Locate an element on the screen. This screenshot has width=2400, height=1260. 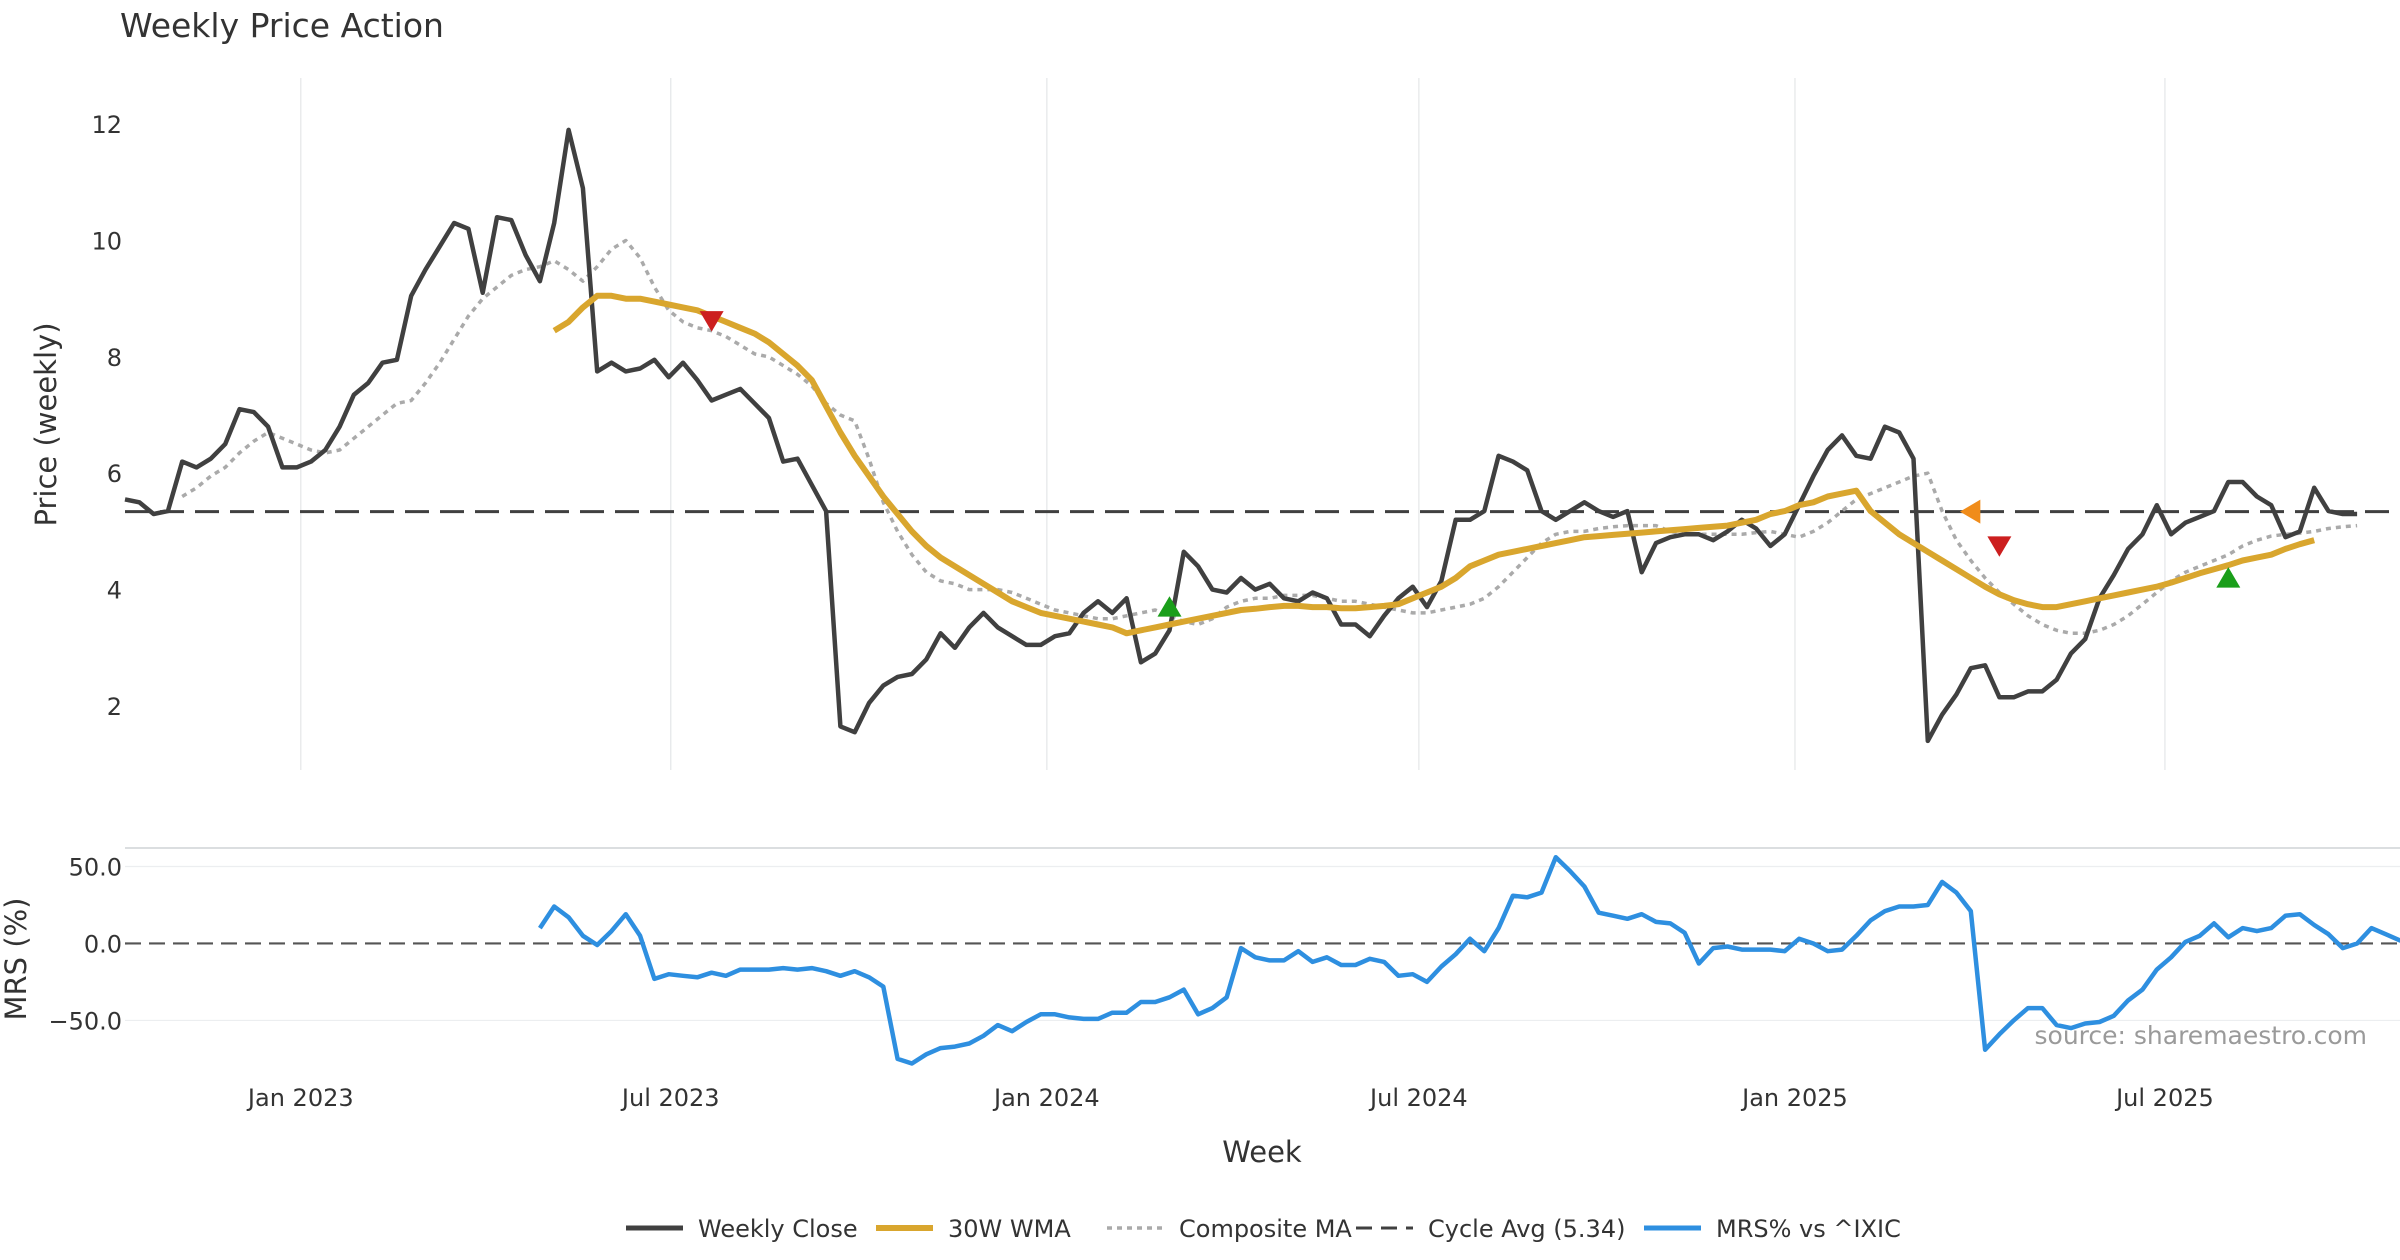
mrs-y-tick-label: −50.0 is located at coordinates (85, 1021).